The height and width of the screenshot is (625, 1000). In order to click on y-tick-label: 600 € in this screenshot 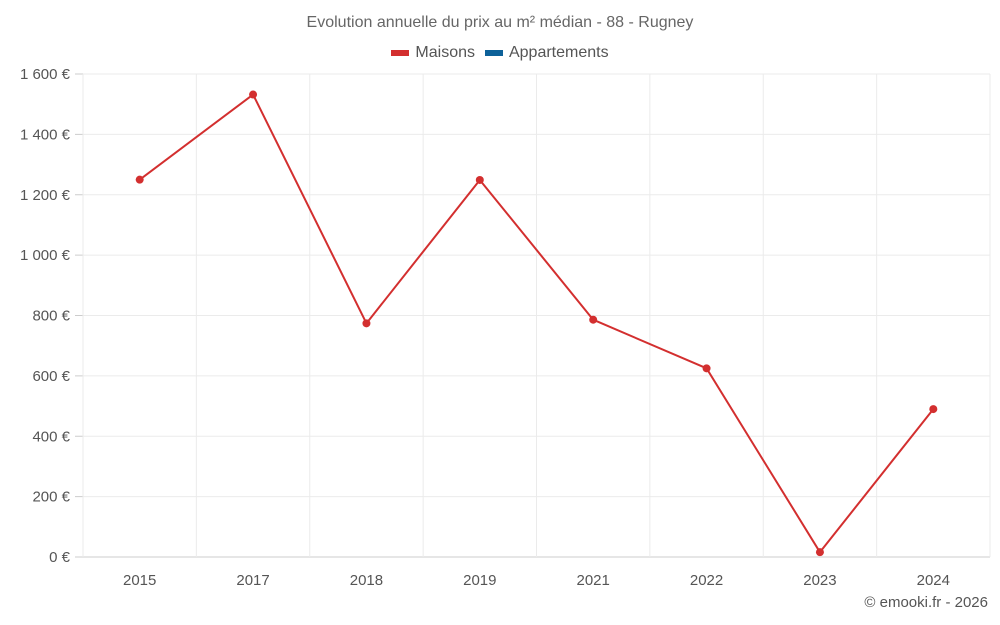, I will do `click(51, 376)`.